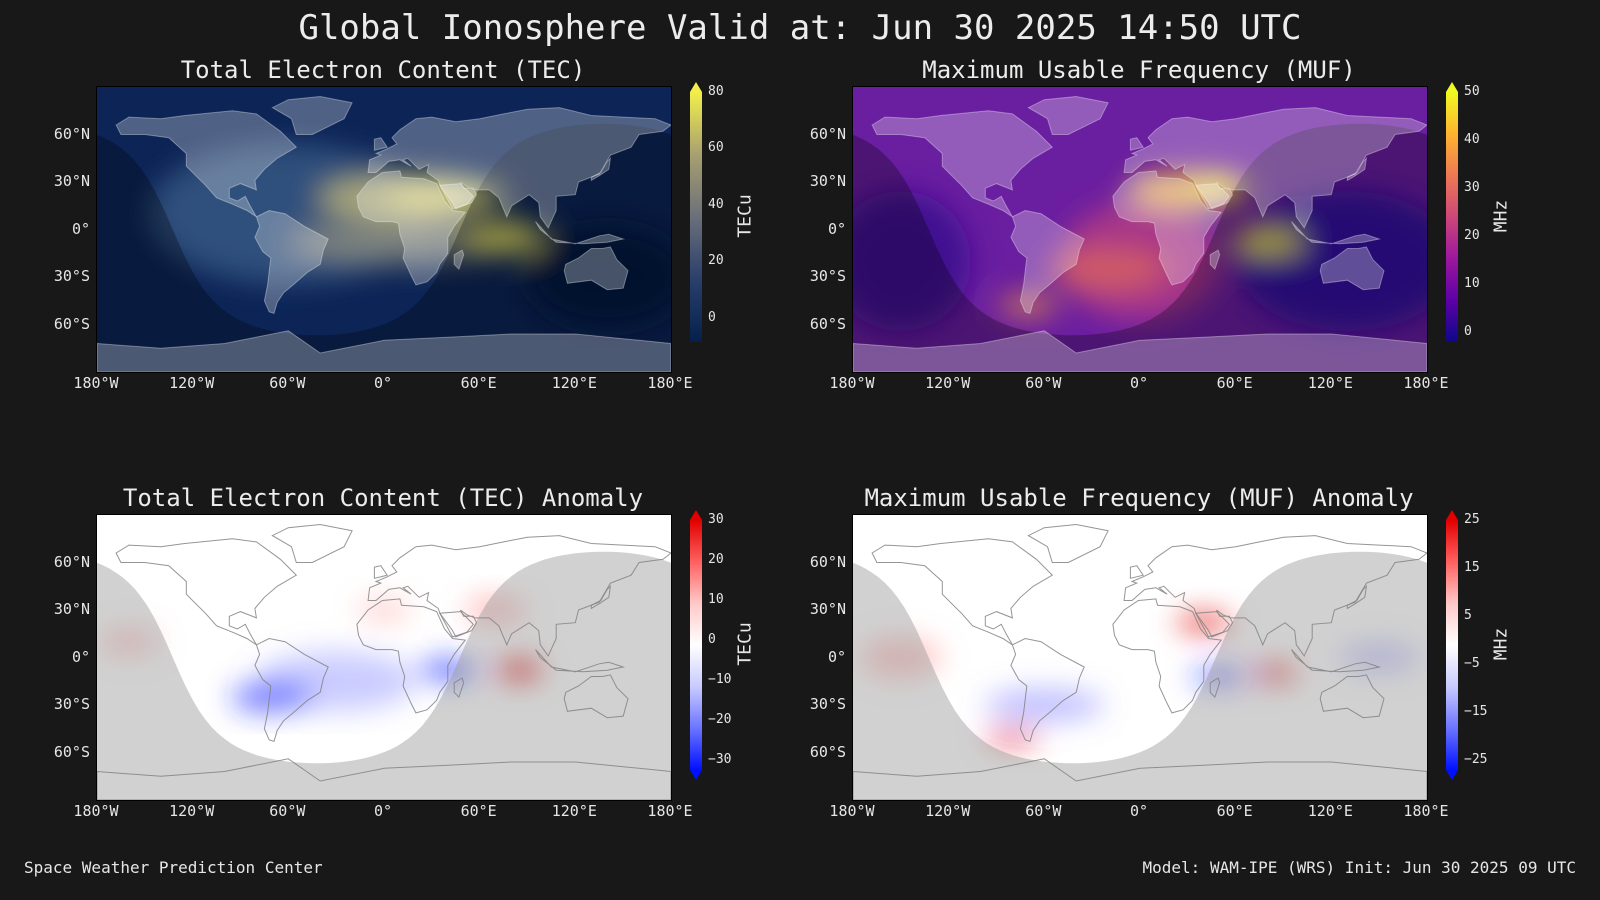 The height and width of the screenshot is (900, 1600). Describe the element at coordinates (1028, 305) in the screenshot. I see `muf-south-america-peak` at that location.